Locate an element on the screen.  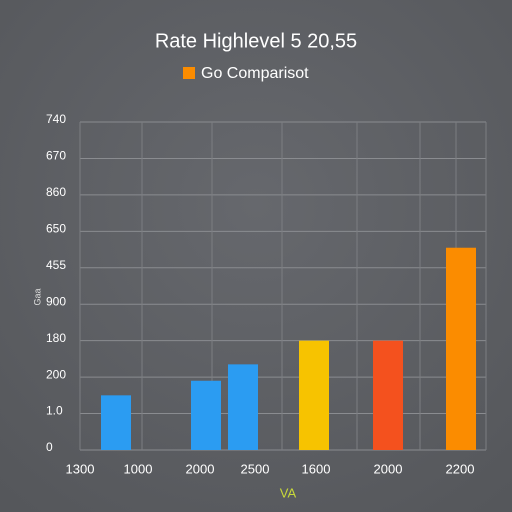
x-tick-label: 1300 is located at coordinates (80, 468).